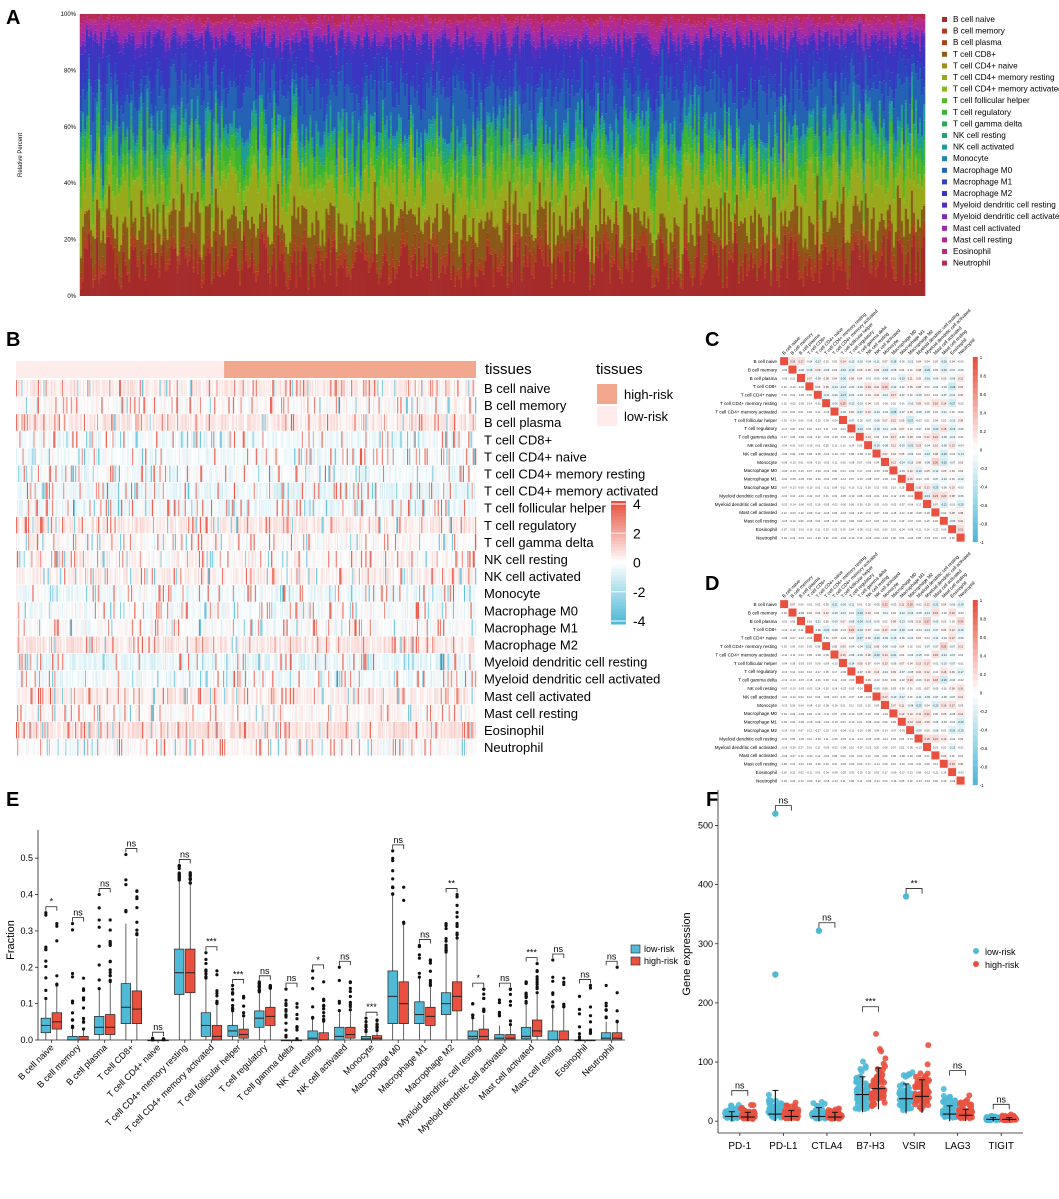  What do you see at coordinates (712, 800) in the screenshot?
I see `panel-label-f: F` at bounding box center [712, 800].